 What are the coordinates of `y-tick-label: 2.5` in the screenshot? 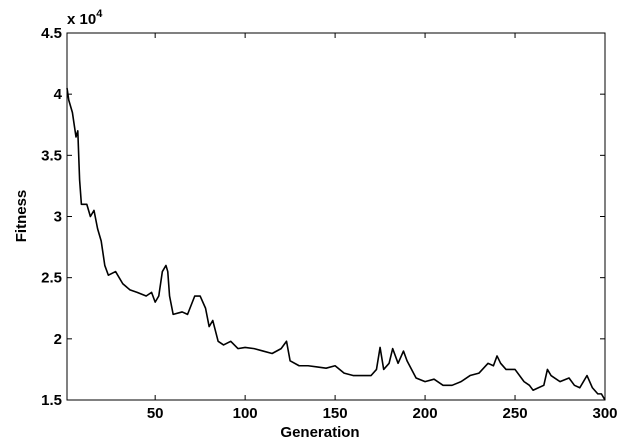 It's located at (51, 278).